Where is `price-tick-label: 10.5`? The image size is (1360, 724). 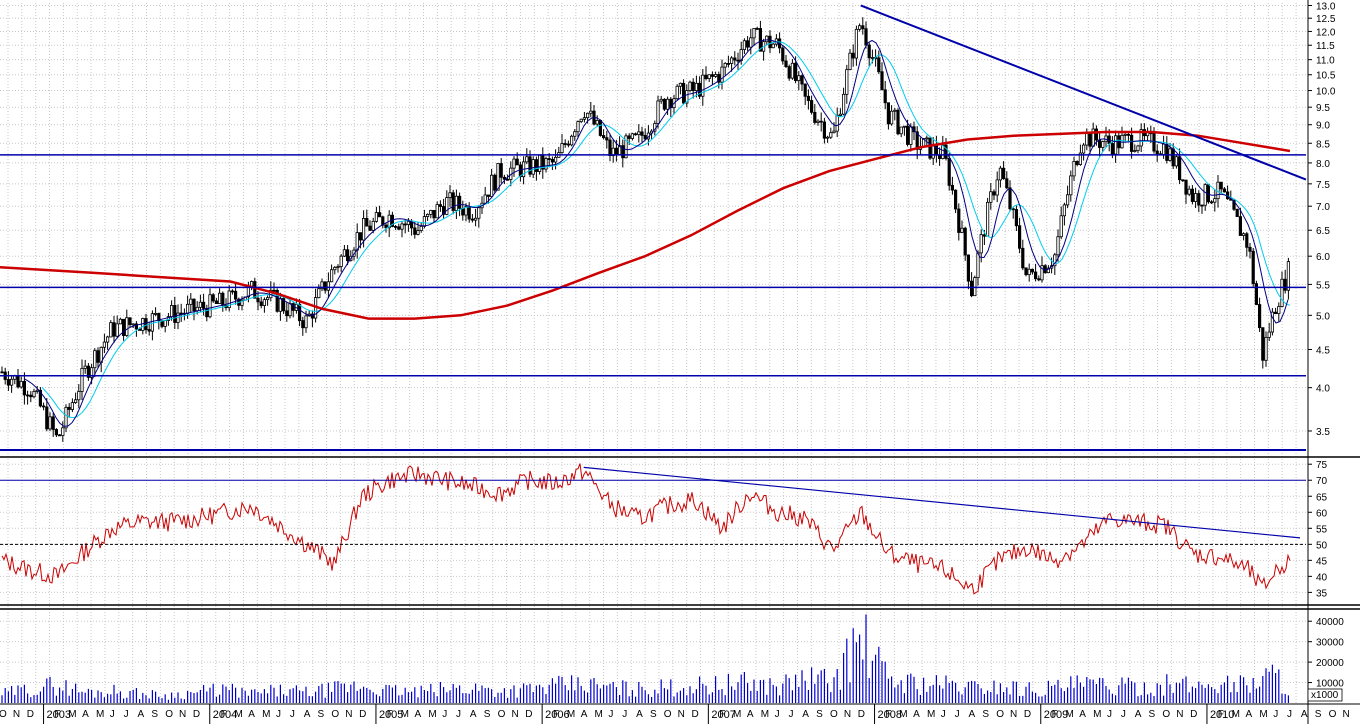
price-tick-label: 10.5 is located at coordinates (1326, 76).